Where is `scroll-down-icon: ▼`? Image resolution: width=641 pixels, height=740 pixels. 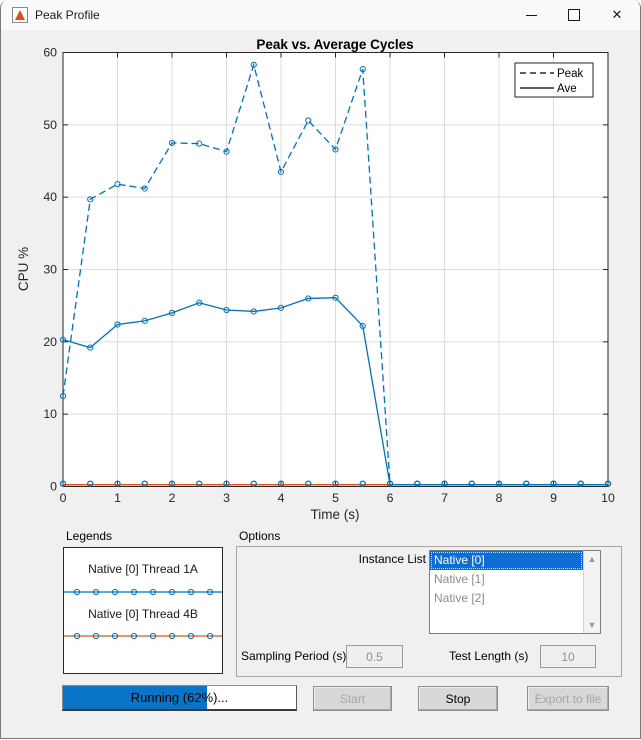
scroll-down-icon: ▼ is located at coordinates (592, 625).